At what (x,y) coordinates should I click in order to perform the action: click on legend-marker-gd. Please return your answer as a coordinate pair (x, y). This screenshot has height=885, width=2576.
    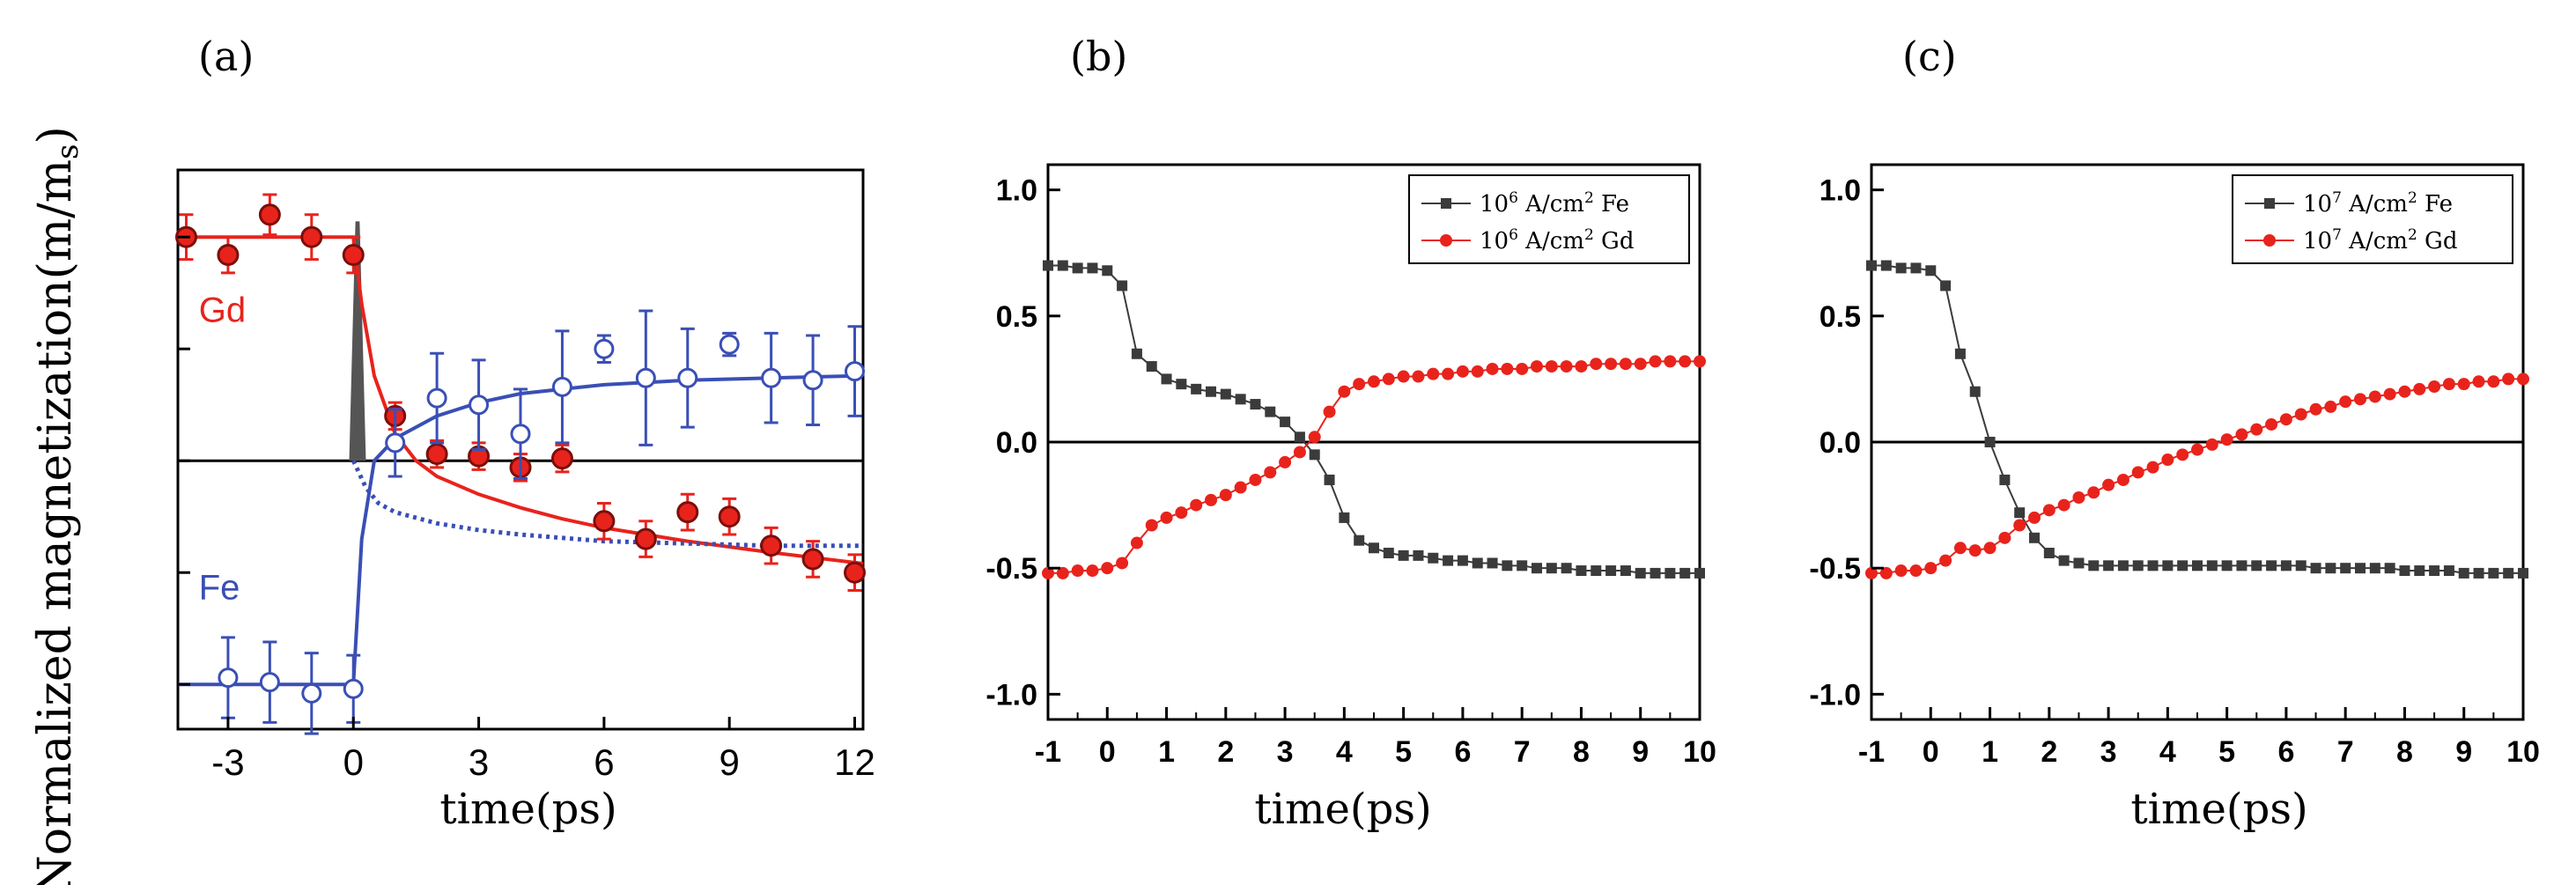
    Looking at the image, I should click on (1446, 240).